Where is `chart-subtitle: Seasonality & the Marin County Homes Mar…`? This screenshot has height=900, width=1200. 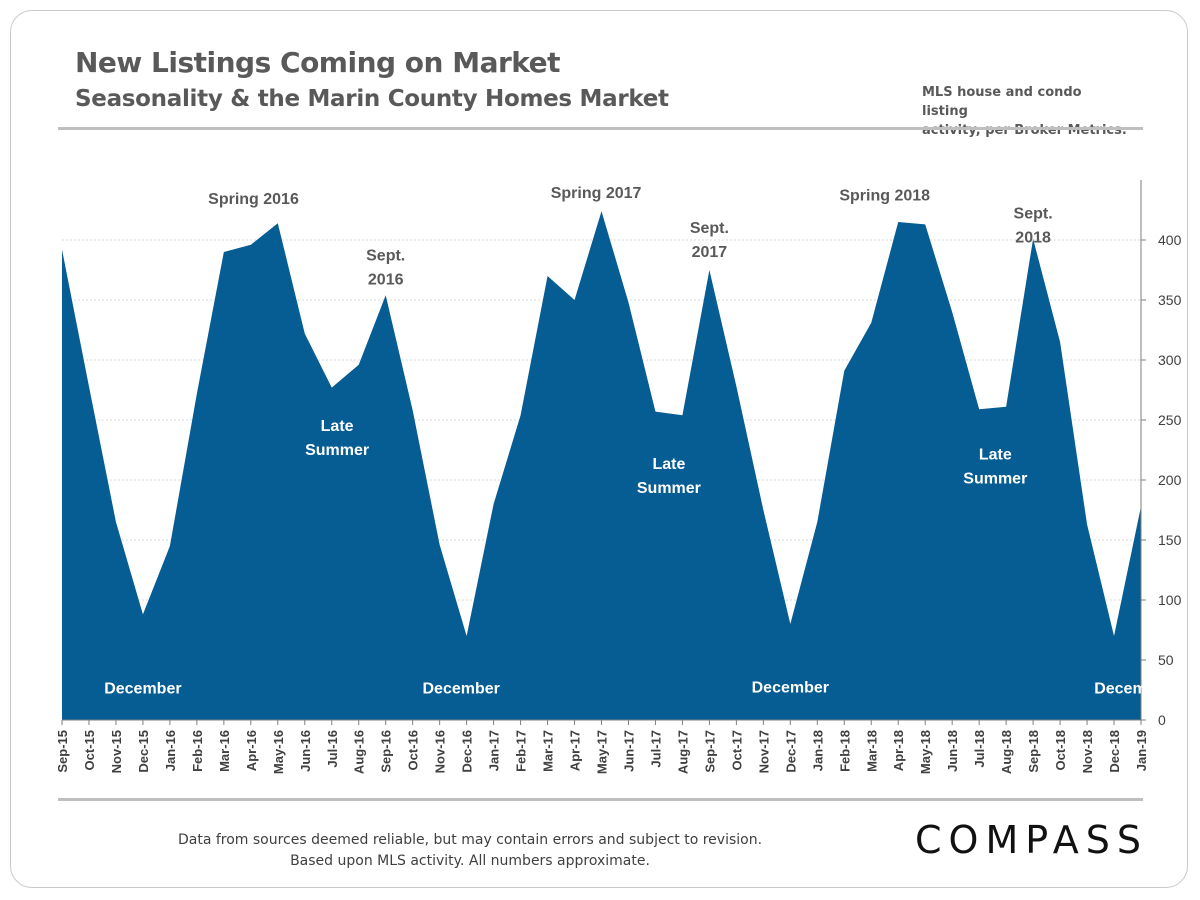
chart-subtitle: Seasonality & the Marin County Homes Mar… is located at coordinates (372, 99).